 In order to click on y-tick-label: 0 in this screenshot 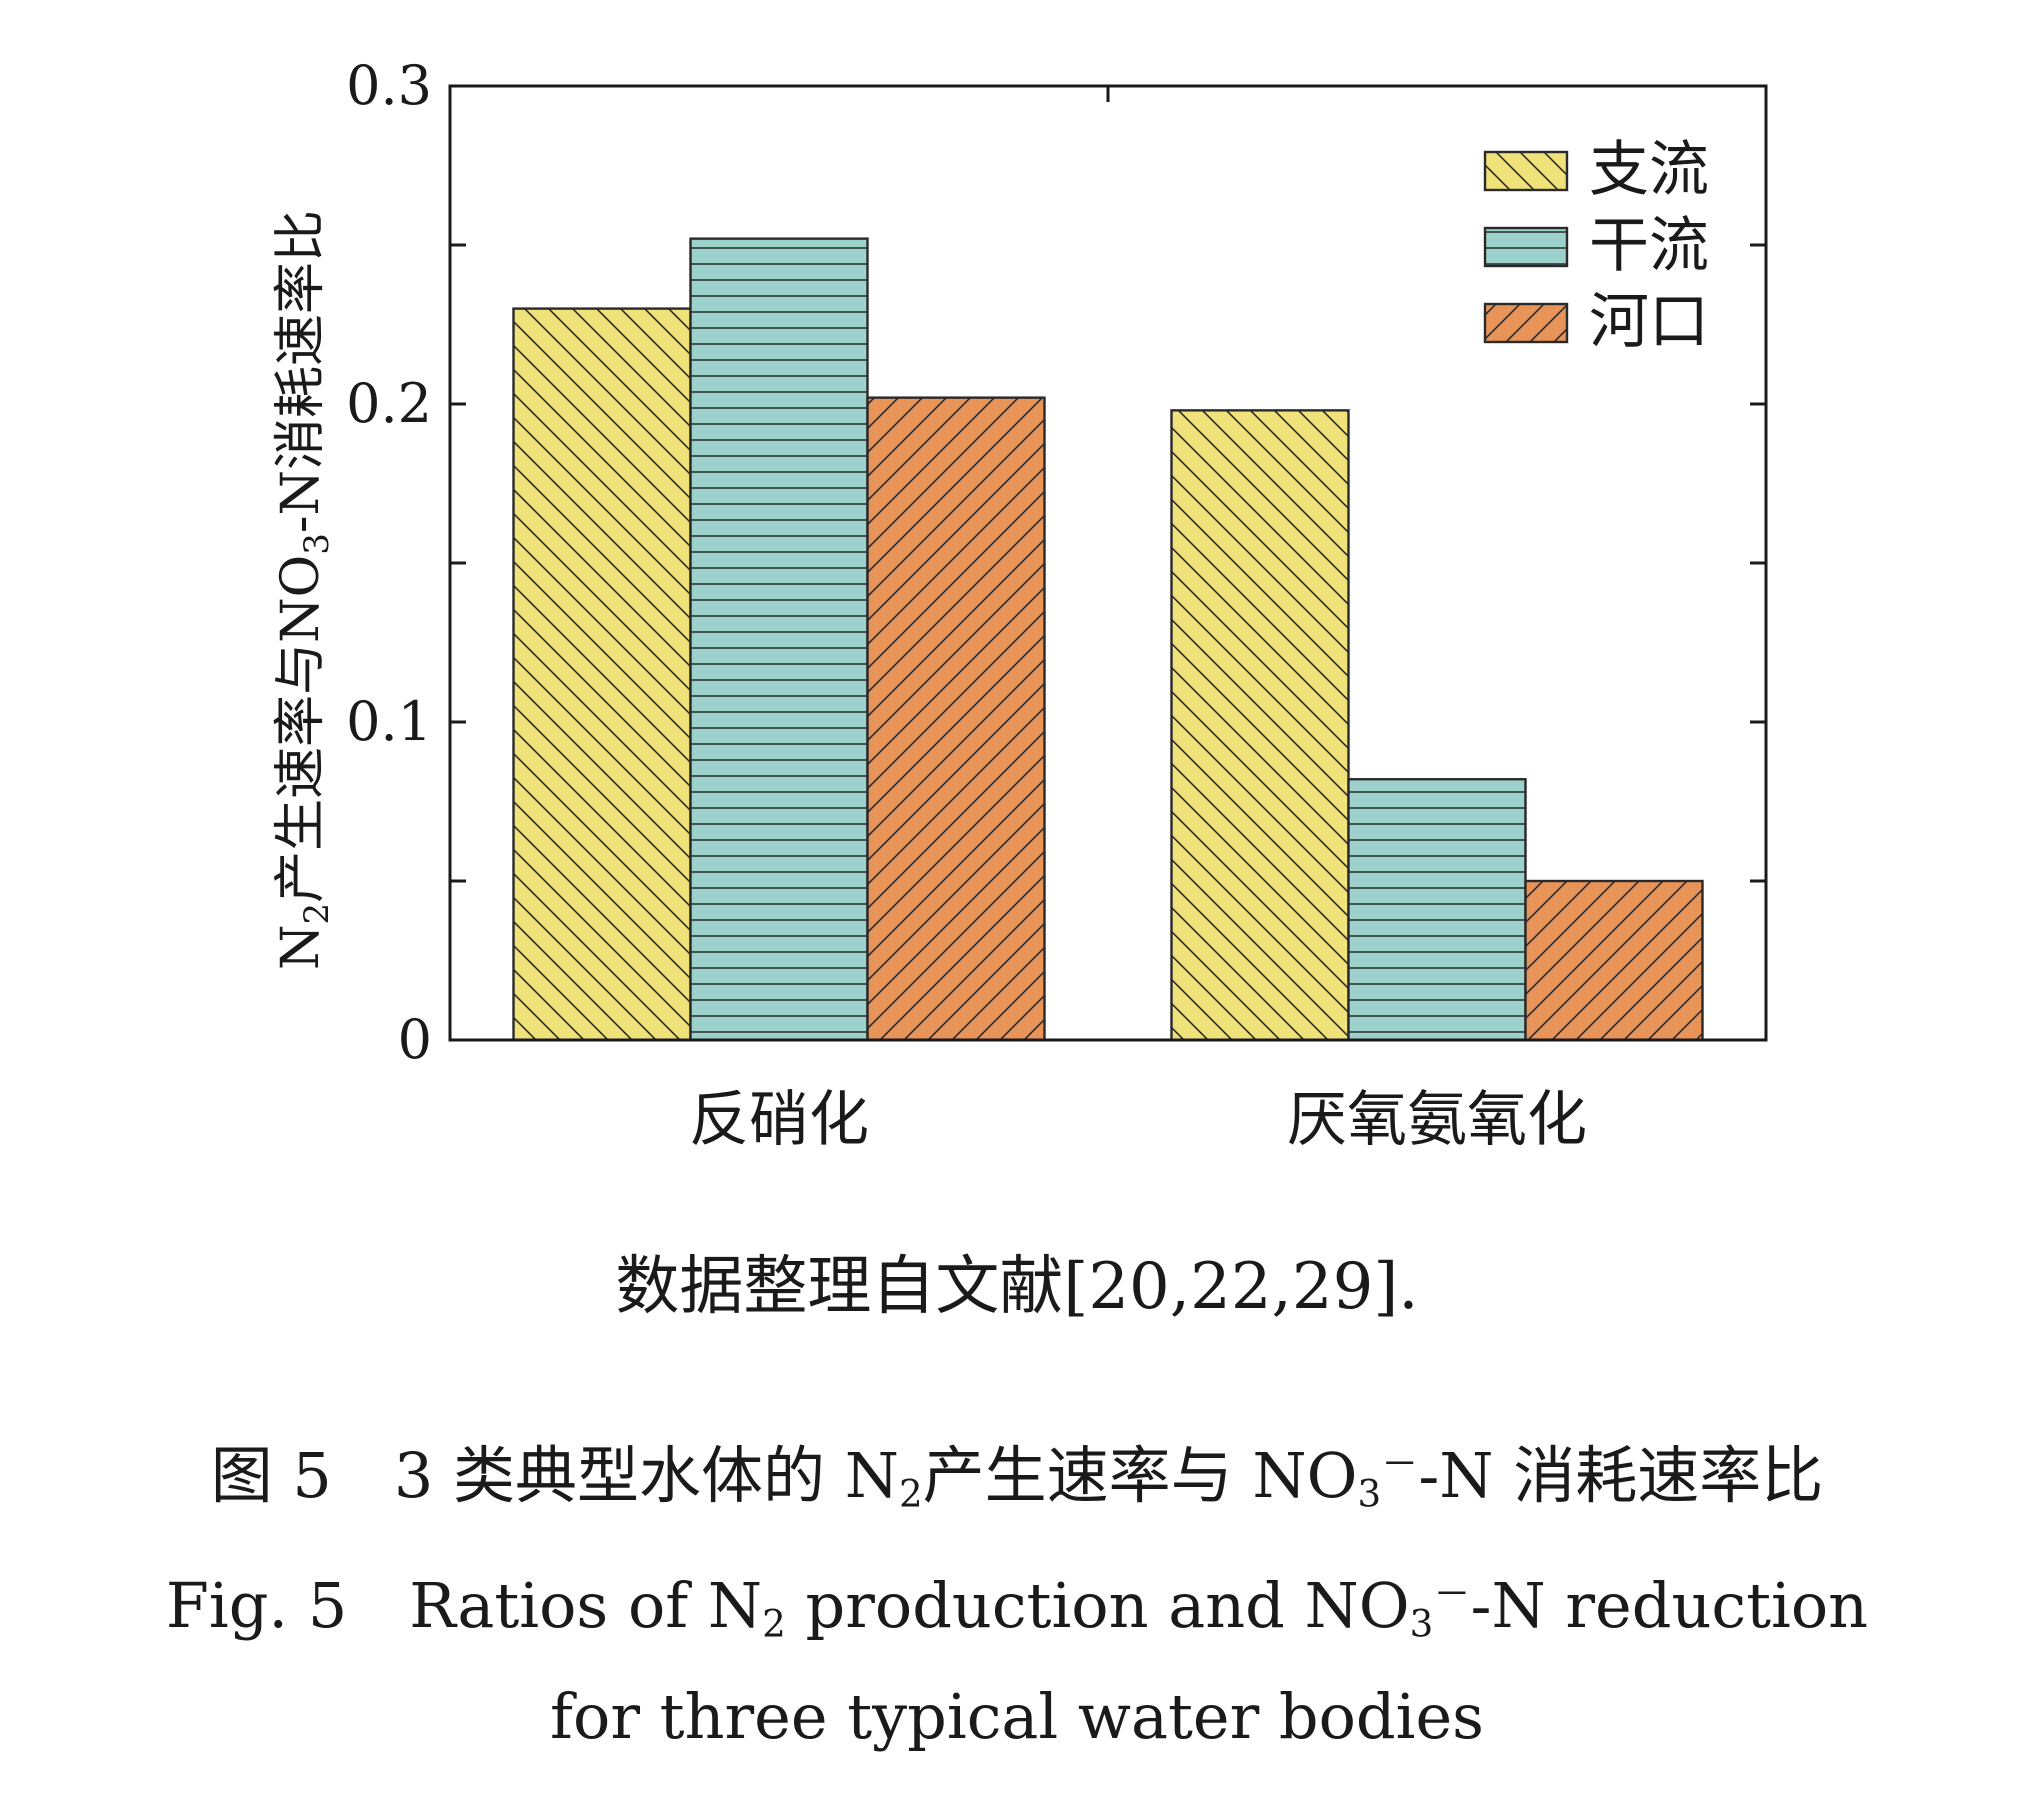, I will do `click(415, 1039)`.